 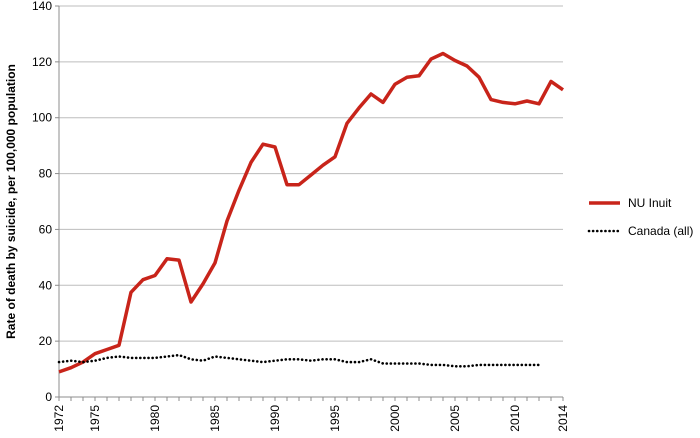 What do you see at coordinates (275, 418) in the screenshot?
I see `x-tick-label: 1990` at bounding box center [275, 418].